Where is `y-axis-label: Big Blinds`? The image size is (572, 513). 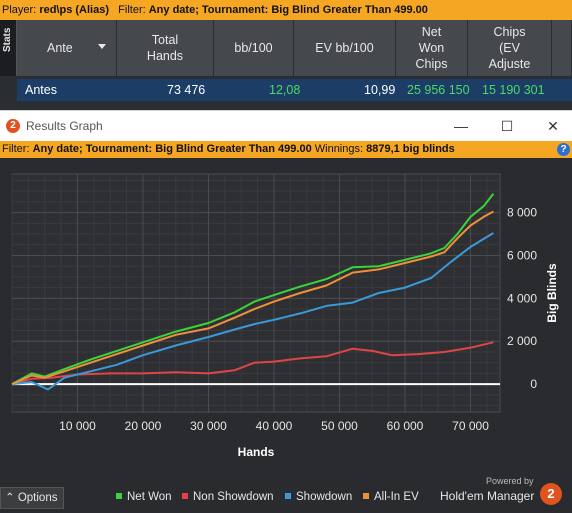
y-axis-label: Big Blinds is located at coordinates (552, 293).